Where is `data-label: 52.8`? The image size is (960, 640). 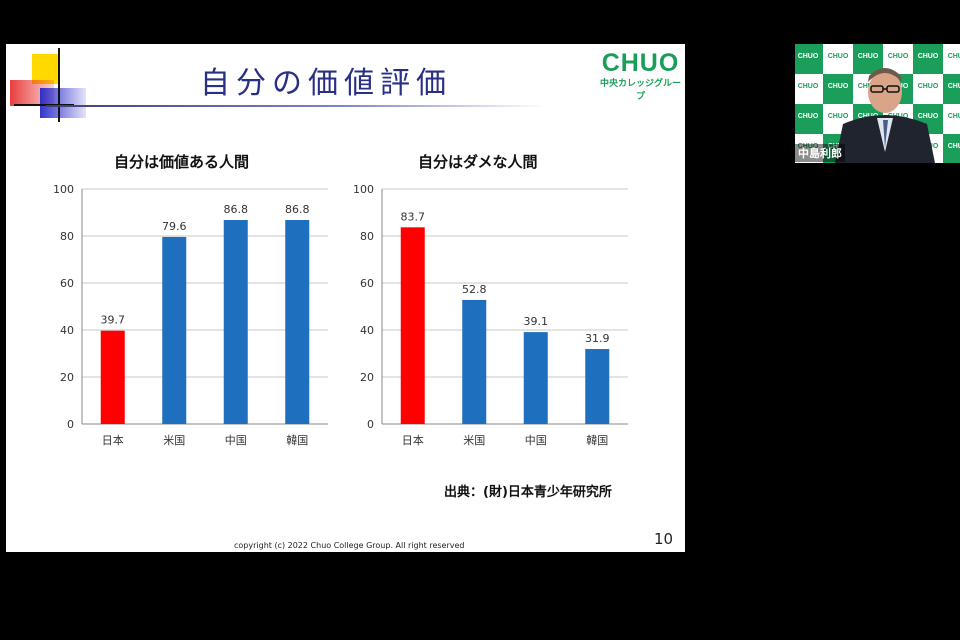
data-label: 52.8 is located at coordinates (474, 289).